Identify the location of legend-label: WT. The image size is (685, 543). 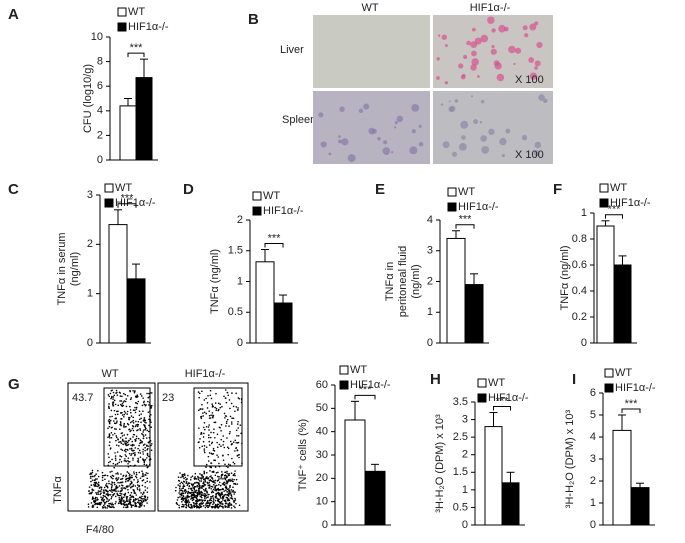
(496, 383).